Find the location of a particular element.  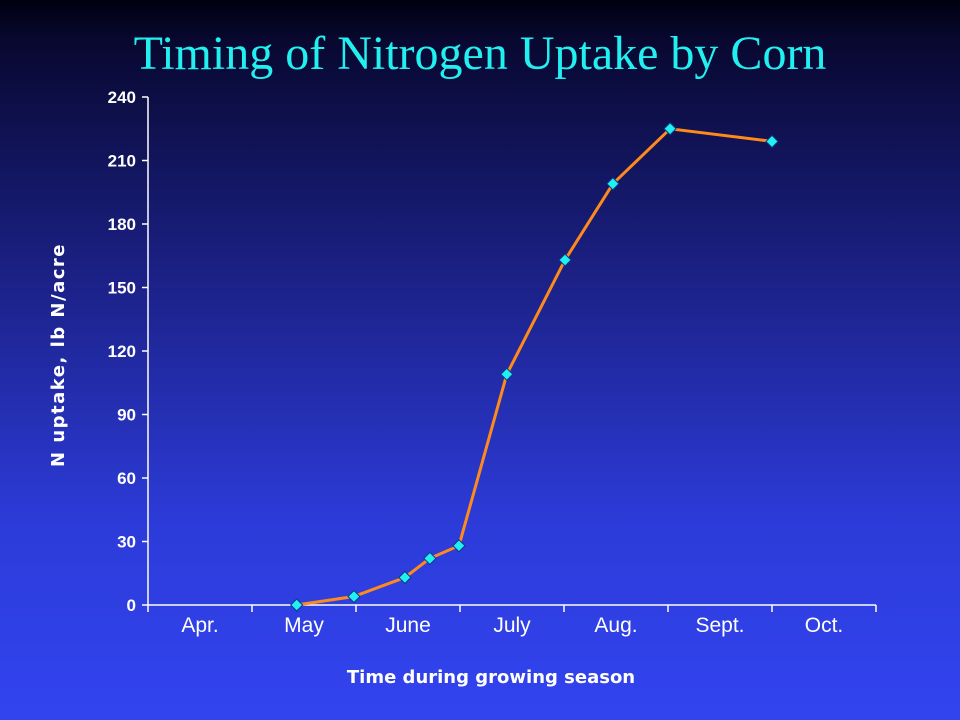

y-tick-label: 210 is located at coordinates (122, 161).